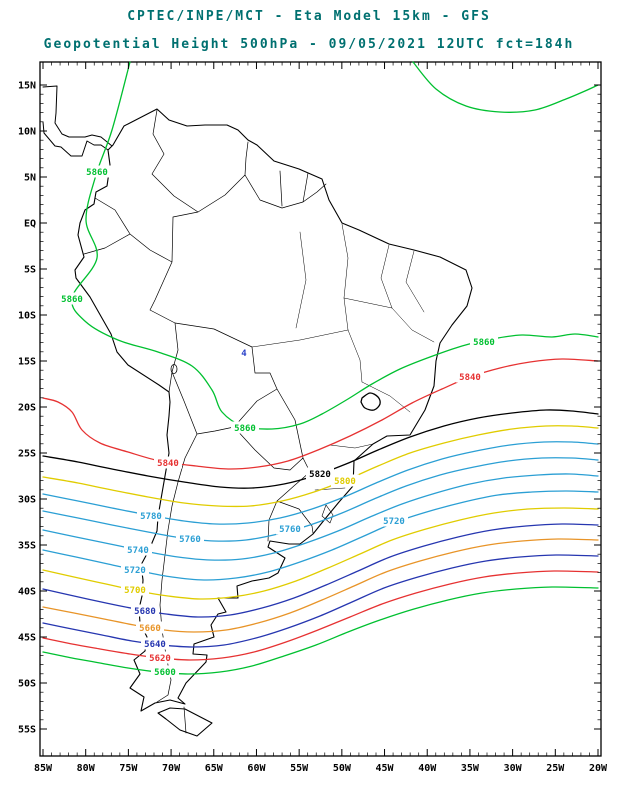  Describe the element at coordinates (27, 454) in the screenshot. I see `lat-label: 25S` at that location.